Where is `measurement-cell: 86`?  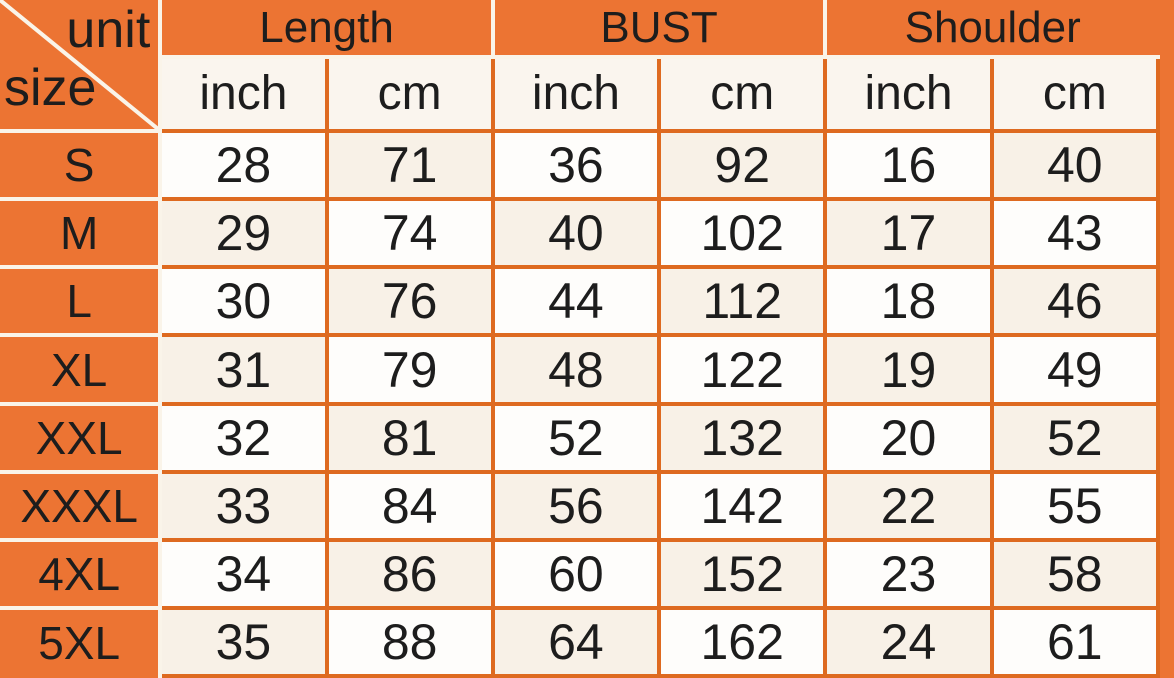
measurement-cell: 86 is located at coordinates (409, 573).